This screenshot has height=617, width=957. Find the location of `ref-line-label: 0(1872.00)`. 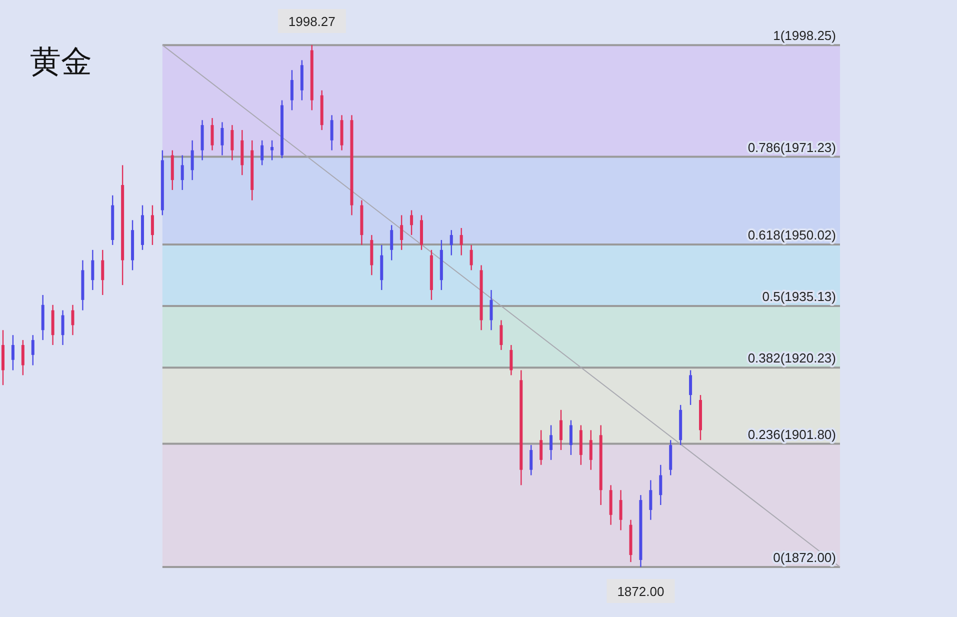

ref-line-label: 0(1872.00) is located at coordinates (804, 557).